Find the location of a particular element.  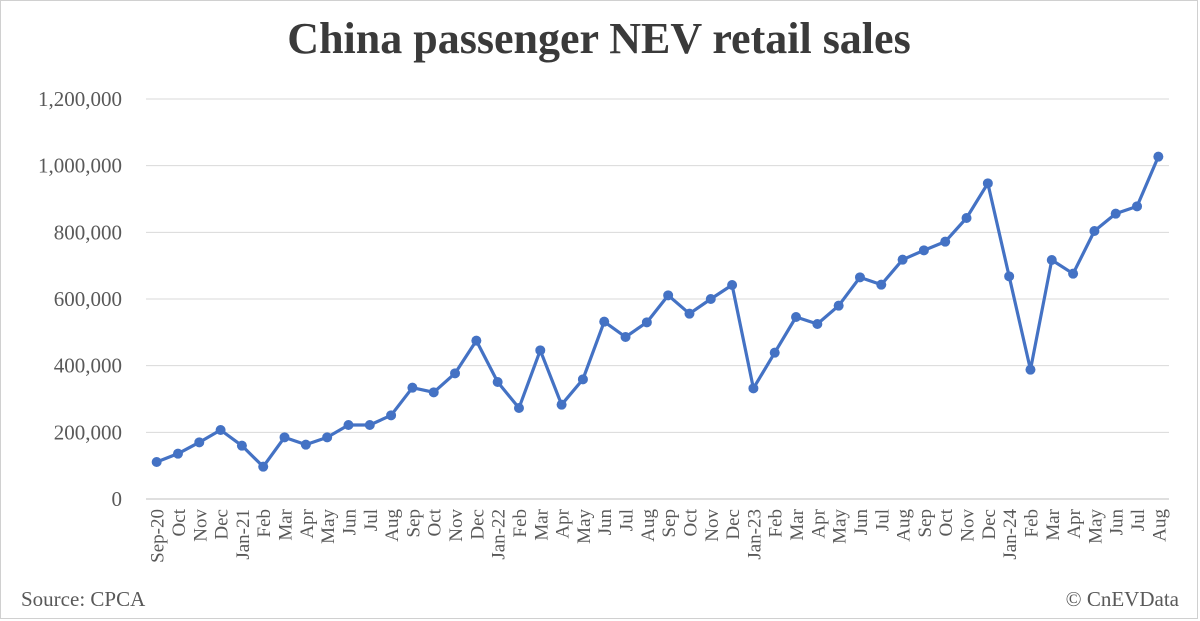

copyright-label: © CnEVData is located at coordinates (1122, 599).